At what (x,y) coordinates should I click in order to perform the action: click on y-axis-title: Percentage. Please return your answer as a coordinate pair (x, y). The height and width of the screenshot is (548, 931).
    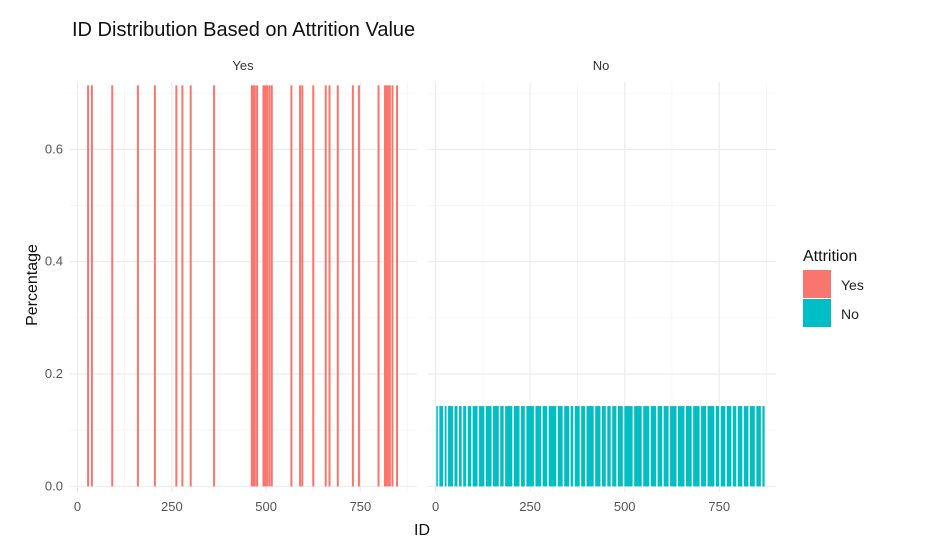
    Looking at the image, I should click on (32, 285).